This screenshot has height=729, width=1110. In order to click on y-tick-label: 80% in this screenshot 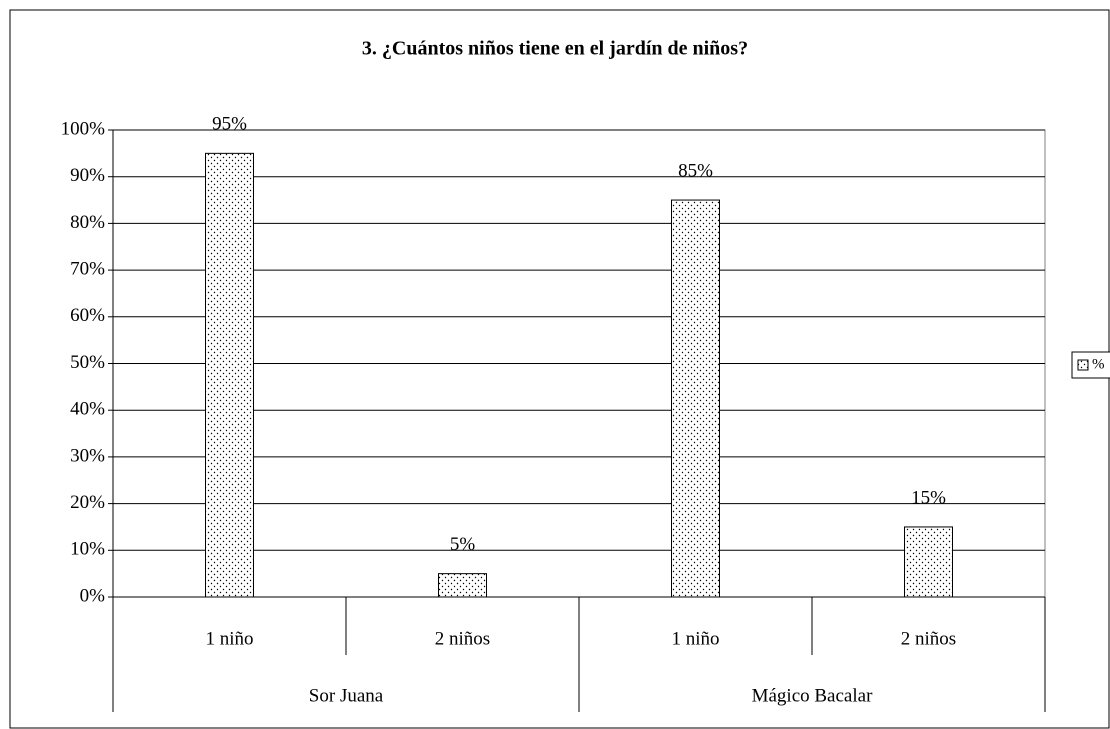, I will do `click(87, 222)`.